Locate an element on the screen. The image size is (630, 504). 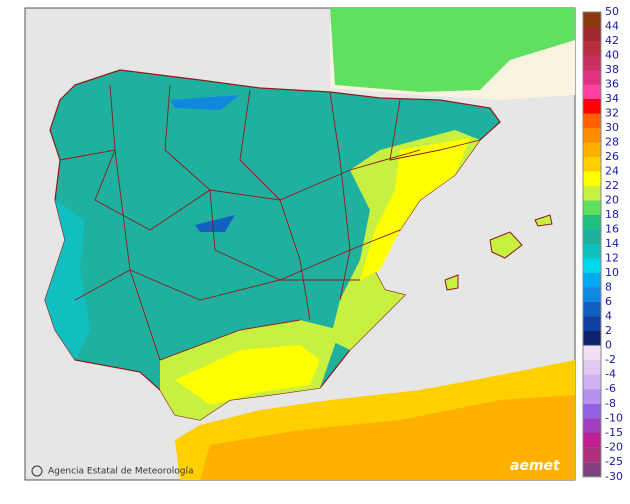
legend-label: 38 is located at coordinates (612, 69).